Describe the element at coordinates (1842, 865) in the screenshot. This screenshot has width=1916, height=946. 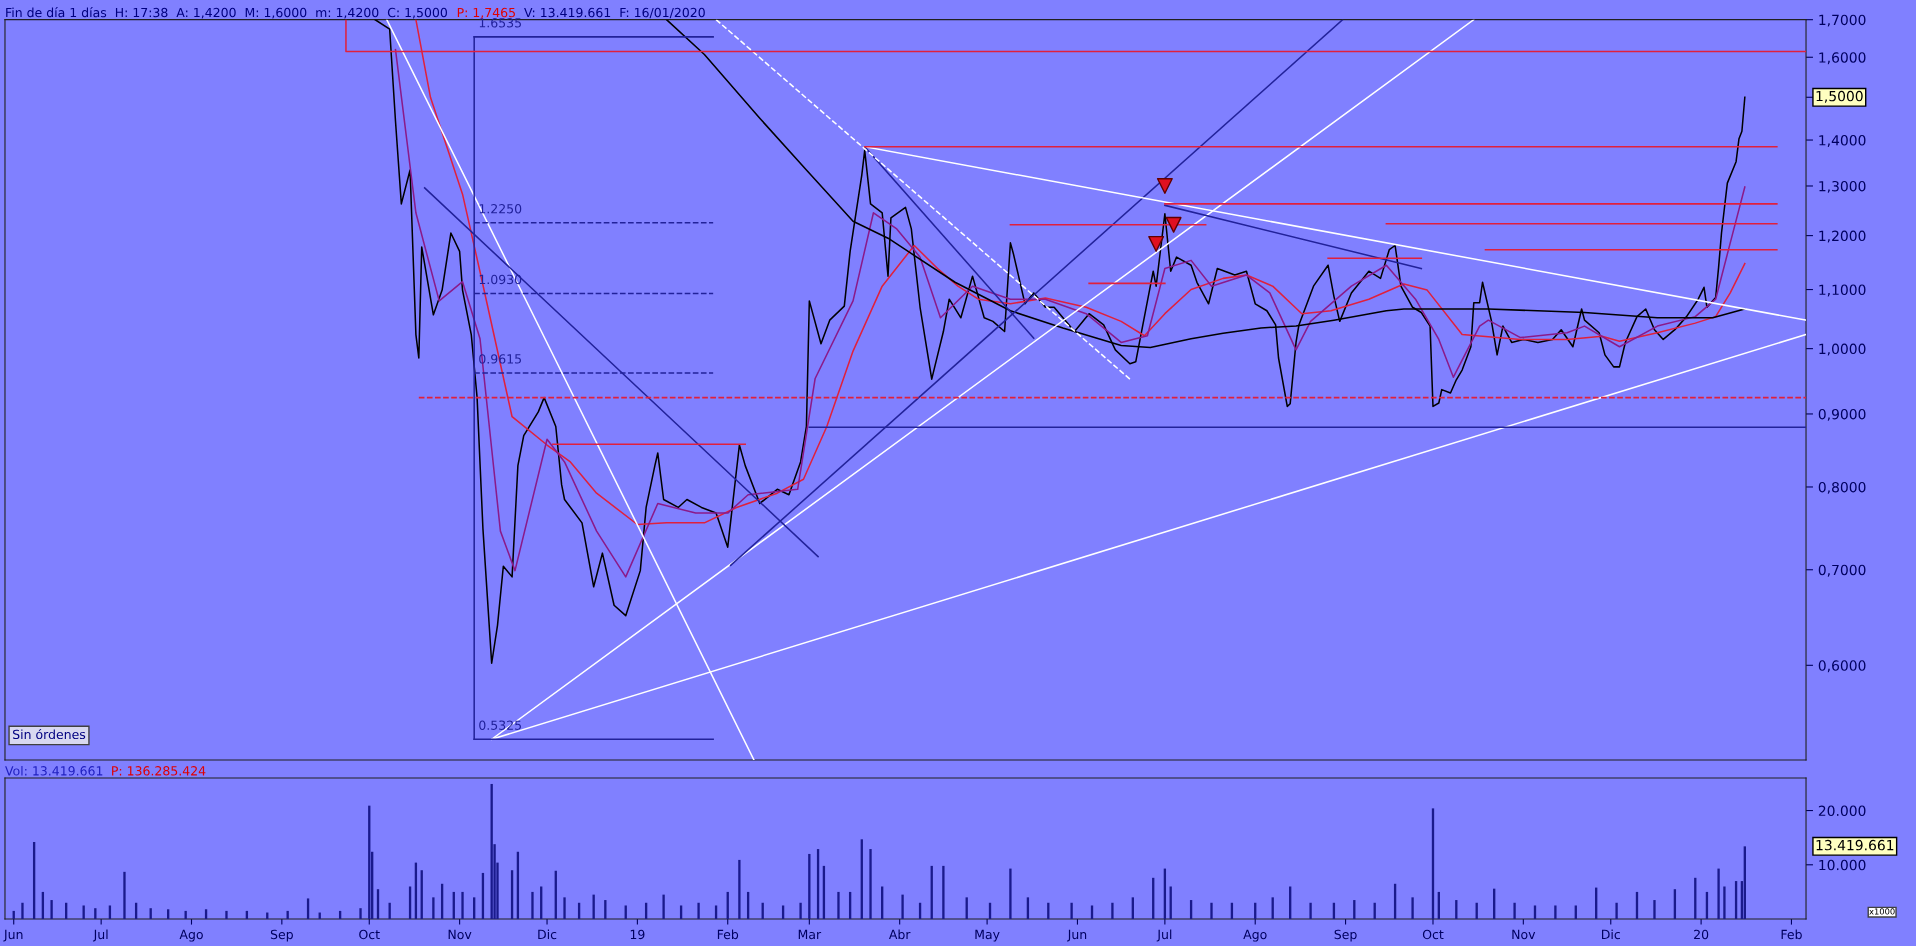
I see `y-tick-label: 10.000` at that location.